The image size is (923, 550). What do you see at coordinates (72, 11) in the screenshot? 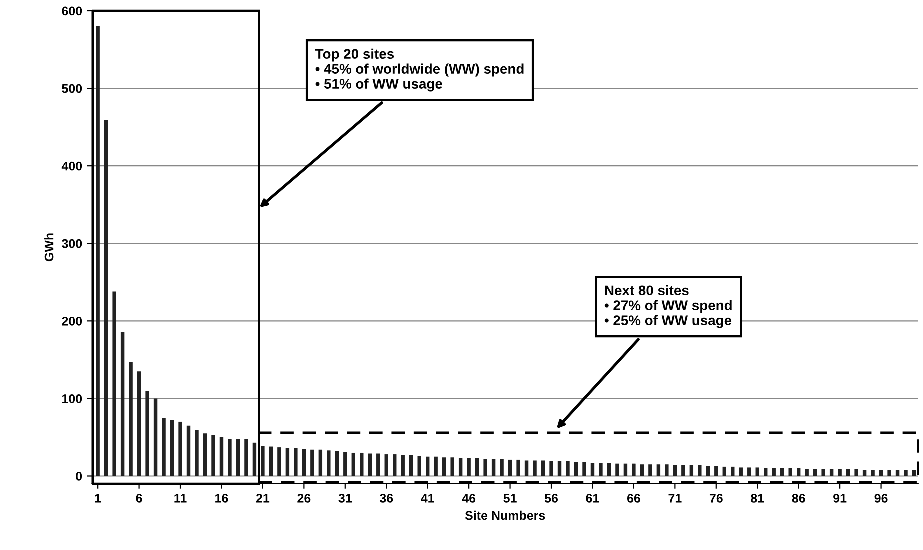
I see `y-tick-label: 600` at bounding box center [72, 11].